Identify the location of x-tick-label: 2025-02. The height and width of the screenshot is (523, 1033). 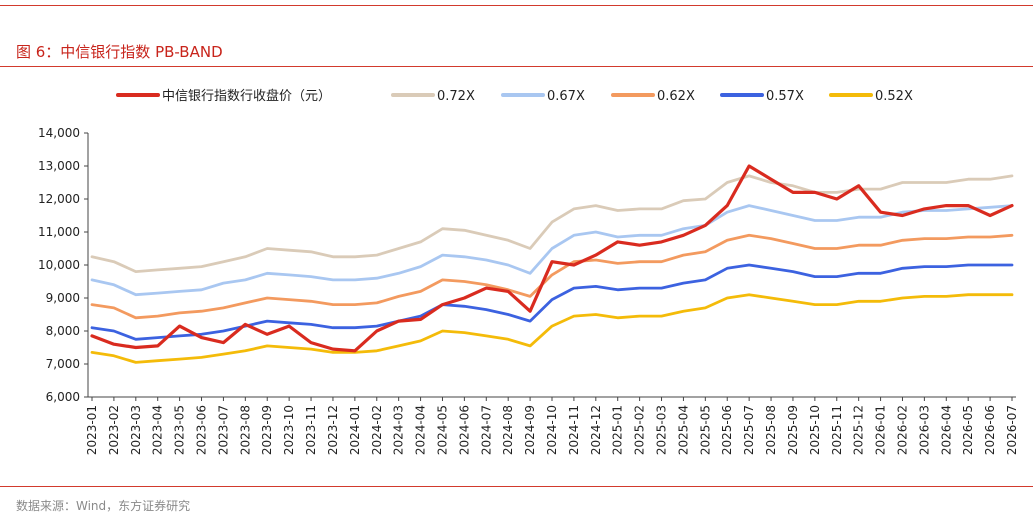
(640, 430).